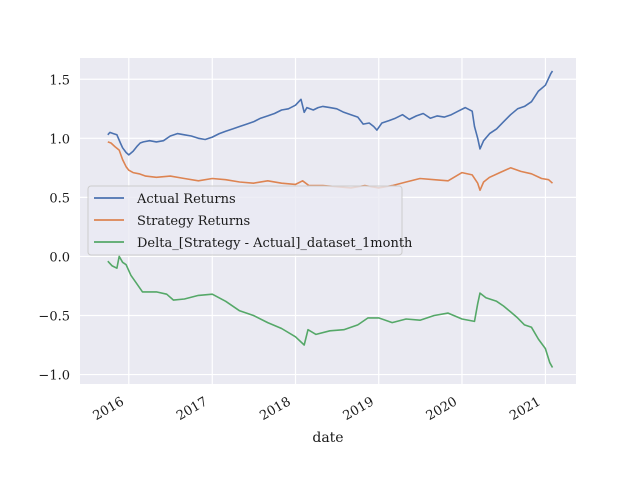 Image resolution: width=640 pixels, height=485 pixels. Describe the element at coordinates (442, 409) in the screenshot. I see `x-tick-label: 2020` at that location.